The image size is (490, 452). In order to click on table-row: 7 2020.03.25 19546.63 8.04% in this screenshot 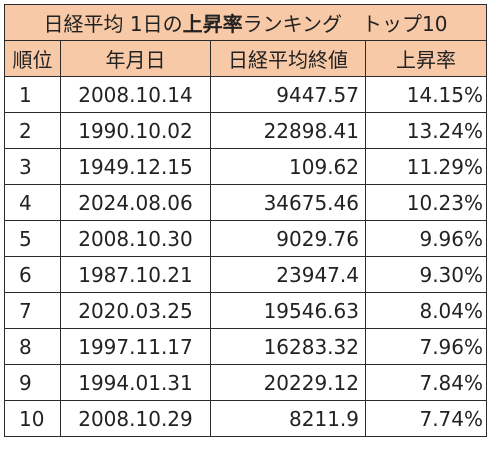, I will do `click(246, 310)`.